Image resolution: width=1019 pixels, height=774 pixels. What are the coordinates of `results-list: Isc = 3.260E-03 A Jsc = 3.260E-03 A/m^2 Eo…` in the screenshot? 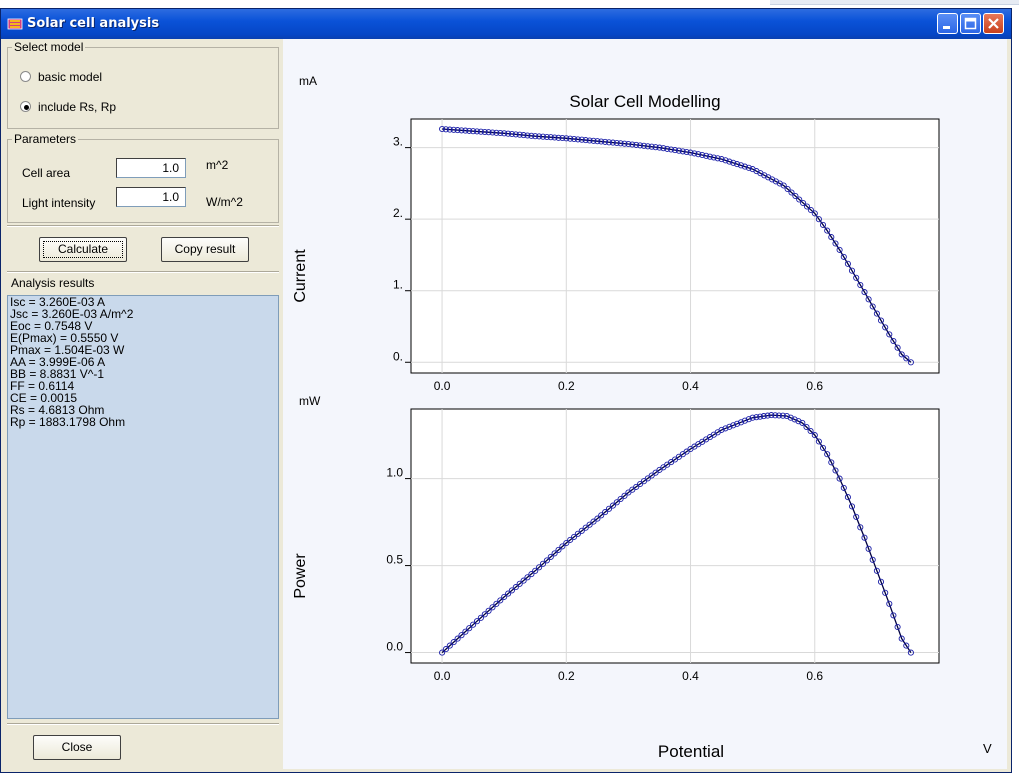 It's located at (143, 362).